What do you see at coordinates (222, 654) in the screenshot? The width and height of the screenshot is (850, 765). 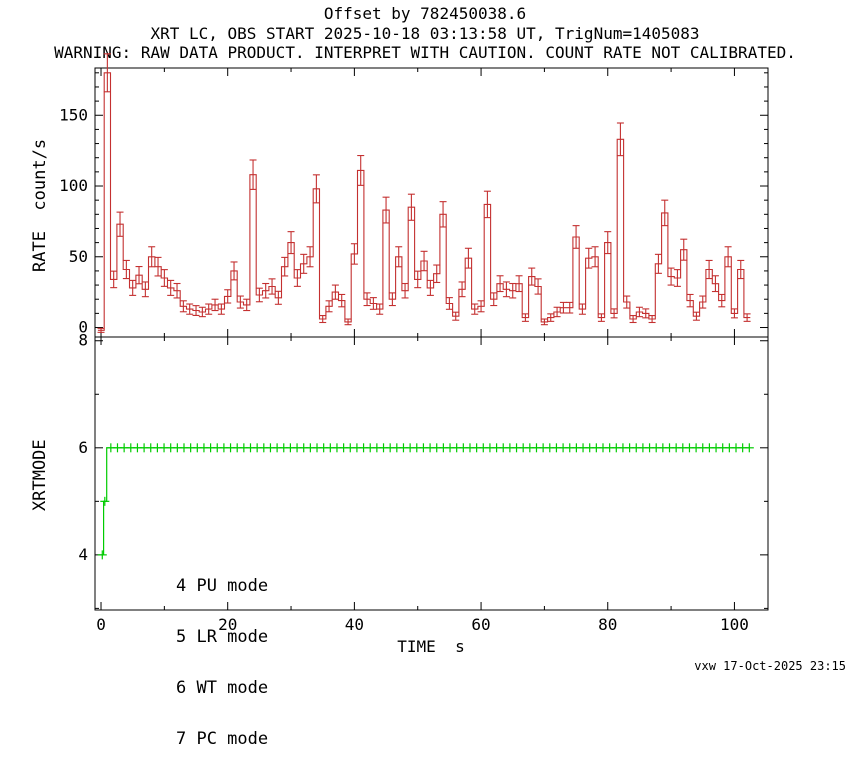 I see `xrtmode-legend: 4 PU mode 5 LR mode 6 WT mode 7 PC mode` at bounding box center [222, 654].